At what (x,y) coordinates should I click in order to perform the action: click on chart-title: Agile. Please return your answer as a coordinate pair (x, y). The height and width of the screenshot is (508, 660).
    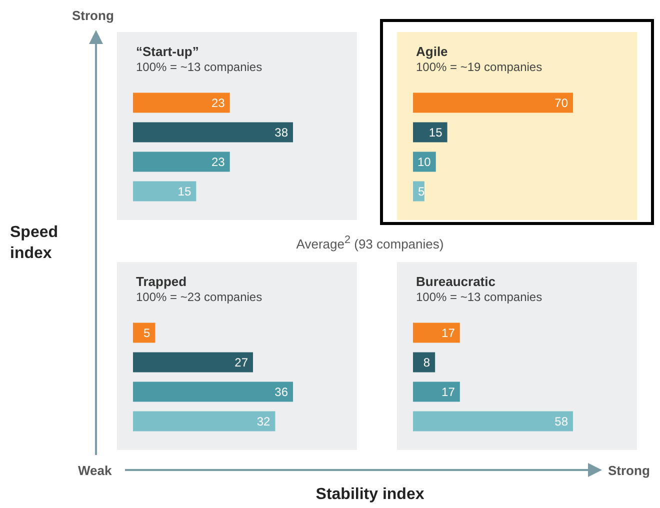
    Looking at the image, I should click on (432, 51).